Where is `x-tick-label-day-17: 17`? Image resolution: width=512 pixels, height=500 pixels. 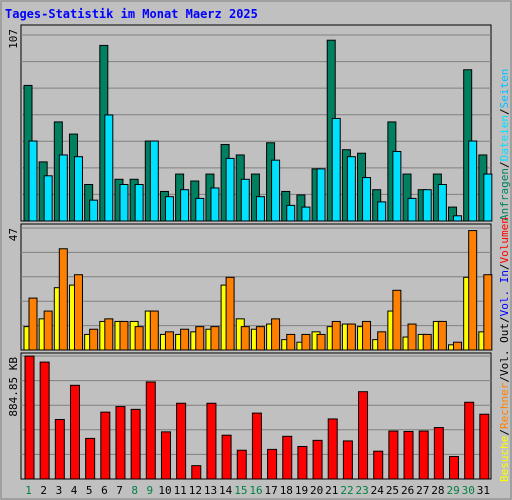
x-tick-label-day-17: 17 is located at coordinates (271, 490).